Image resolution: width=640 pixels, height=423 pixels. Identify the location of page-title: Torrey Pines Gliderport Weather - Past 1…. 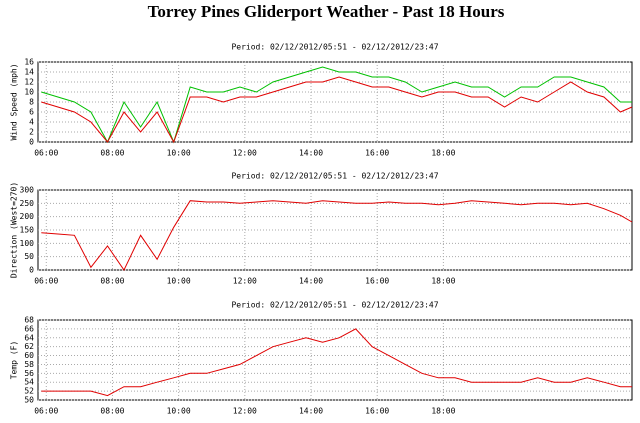
(326, 11).